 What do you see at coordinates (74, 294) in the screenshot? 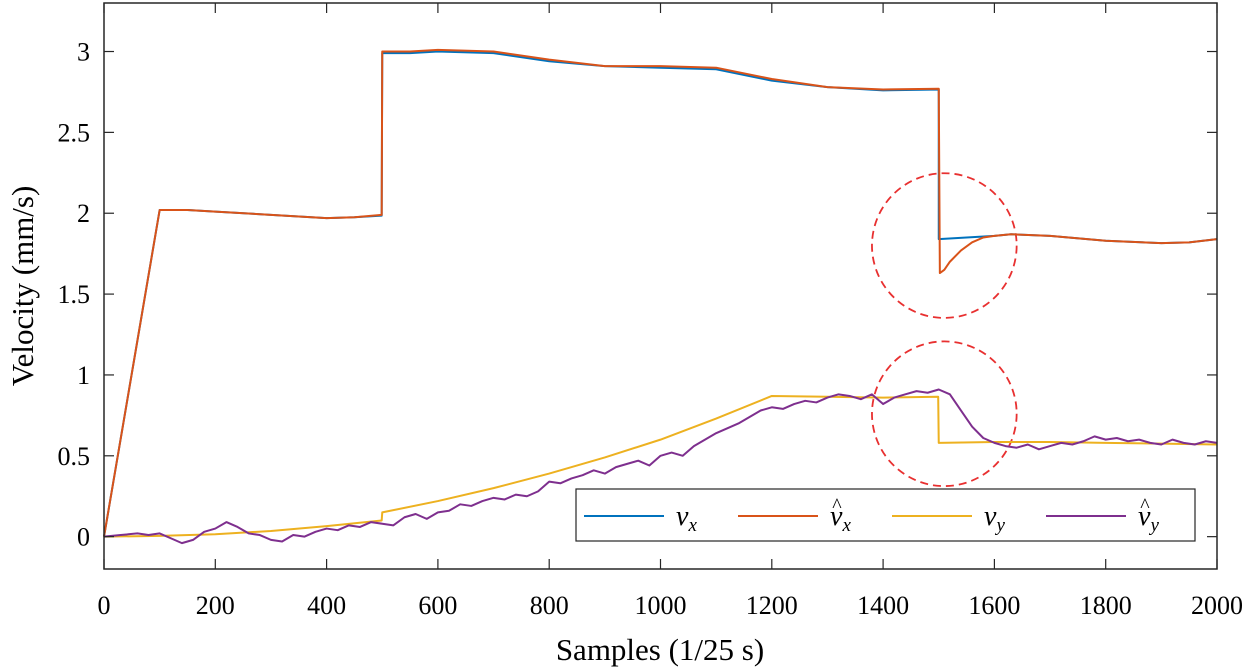
I see `y-tick-label: 1.5` at bounding box center [74, 294].